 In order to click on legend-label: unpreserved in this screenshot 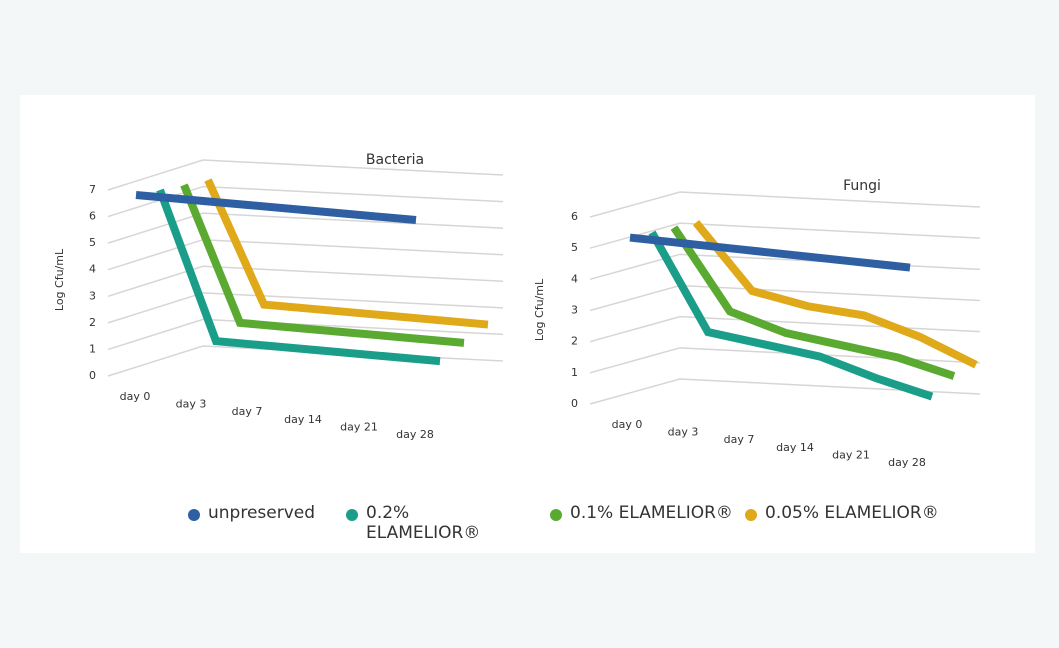, I will do `click(262, 513)`.